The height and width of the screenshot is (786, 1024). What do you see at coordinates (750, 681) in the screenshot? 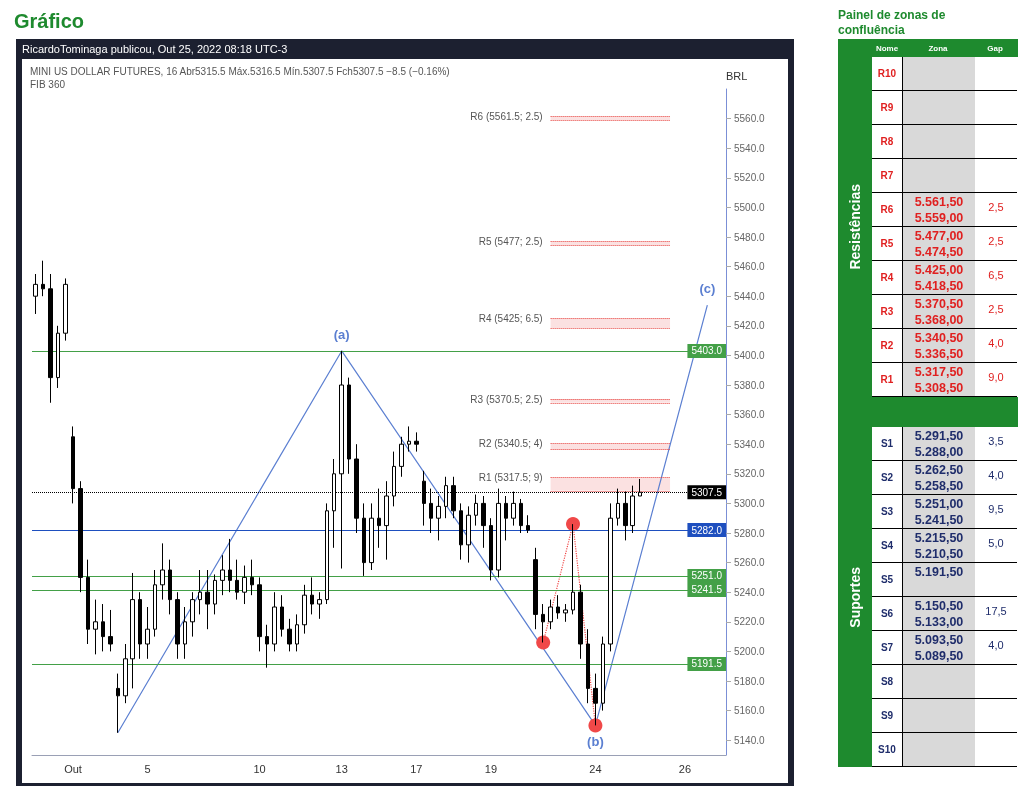
I see `y-tick-label: 5180.0` at bounding box center [750, 681].